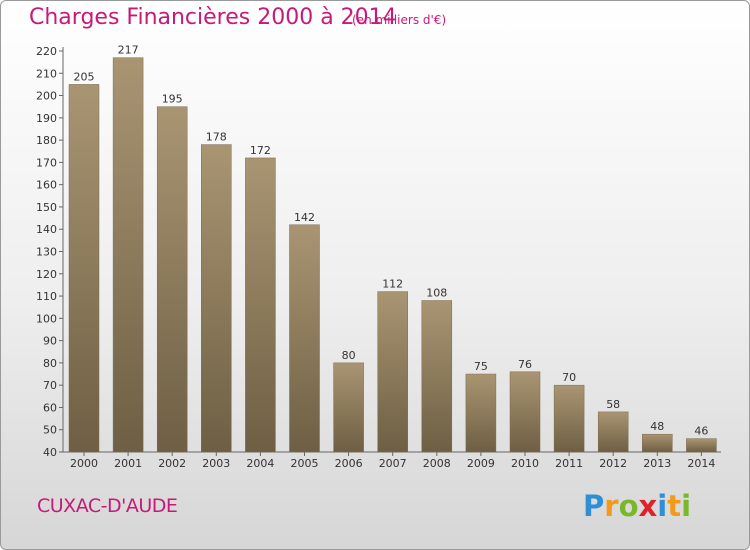 Image resolution: width=750 pixels, height=550 pixels. What do you see at coordinates (260, 305) in the screenshot?
I see `bar-2004` at bounding box center [260, 305].